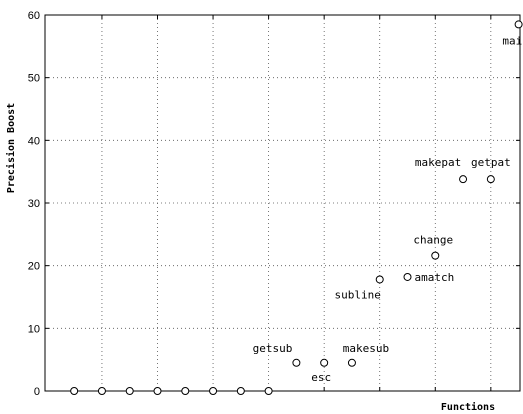  Describe the element at coordinates (37, 392) in the screenshot. I see `y-tick-label: 0` at that location.